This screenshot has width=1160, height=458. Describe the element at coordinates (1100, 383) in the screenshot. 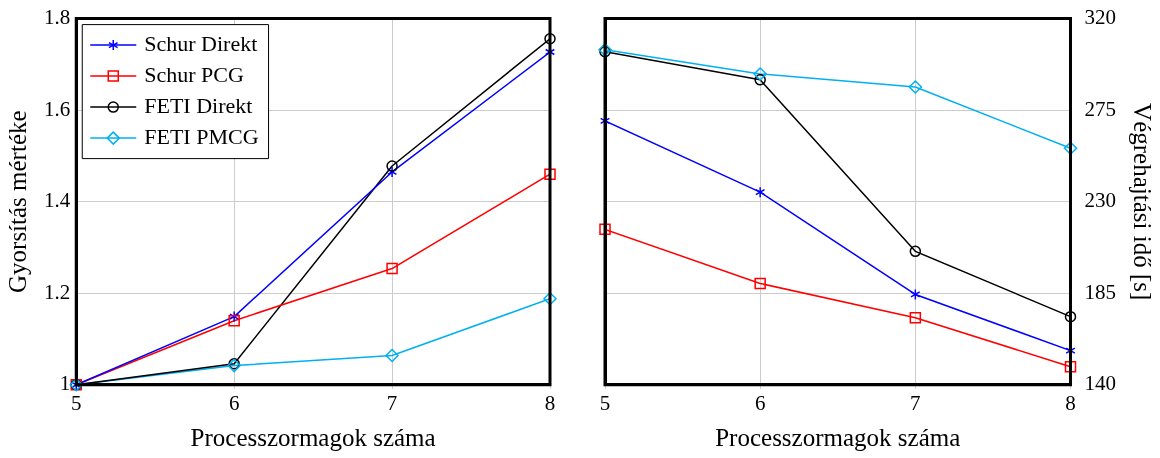

I see `y2-tick-label: 140` at that location.